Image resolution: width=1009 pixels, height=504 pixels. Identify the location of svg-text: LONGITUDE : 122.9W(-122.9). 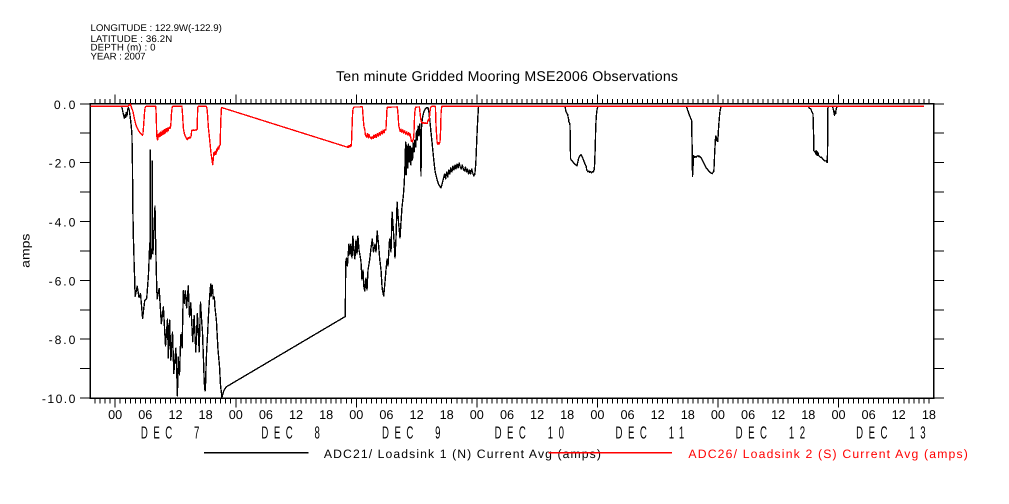
(156, 28).